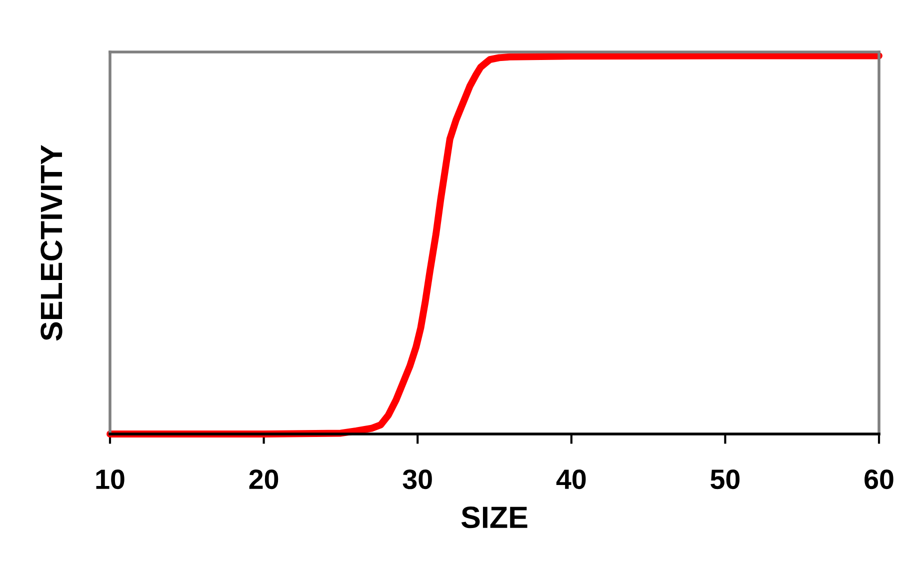  What do you see at coordinates (725, 479) in the screenshot?
I see `x-tick-label: 50` at bounding box center [725, 479].